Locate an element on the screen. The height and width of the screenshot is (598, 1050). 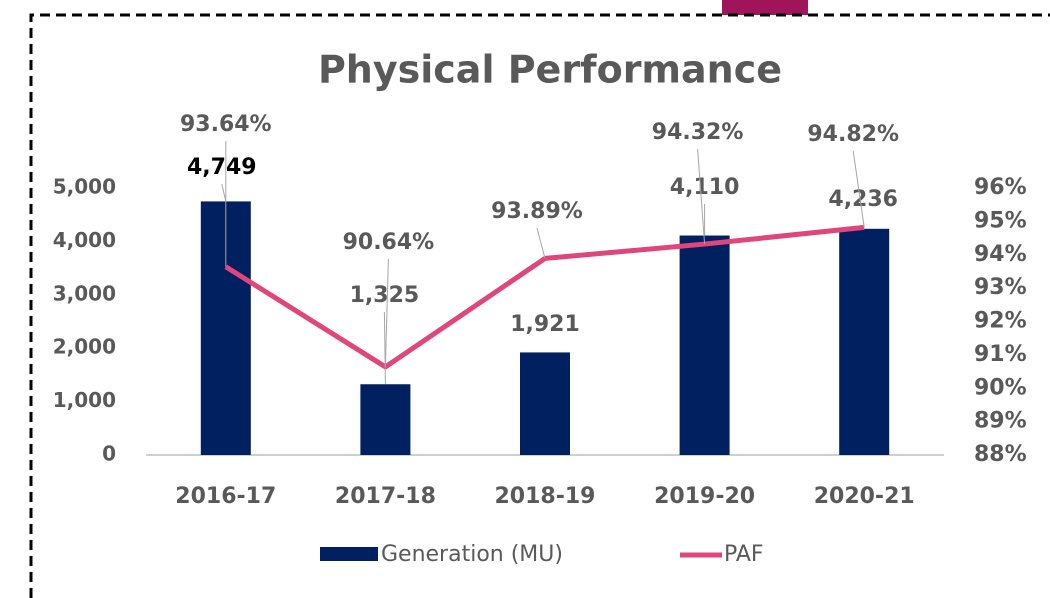
data-label: 4,236 is located at coordinates (863, 199).